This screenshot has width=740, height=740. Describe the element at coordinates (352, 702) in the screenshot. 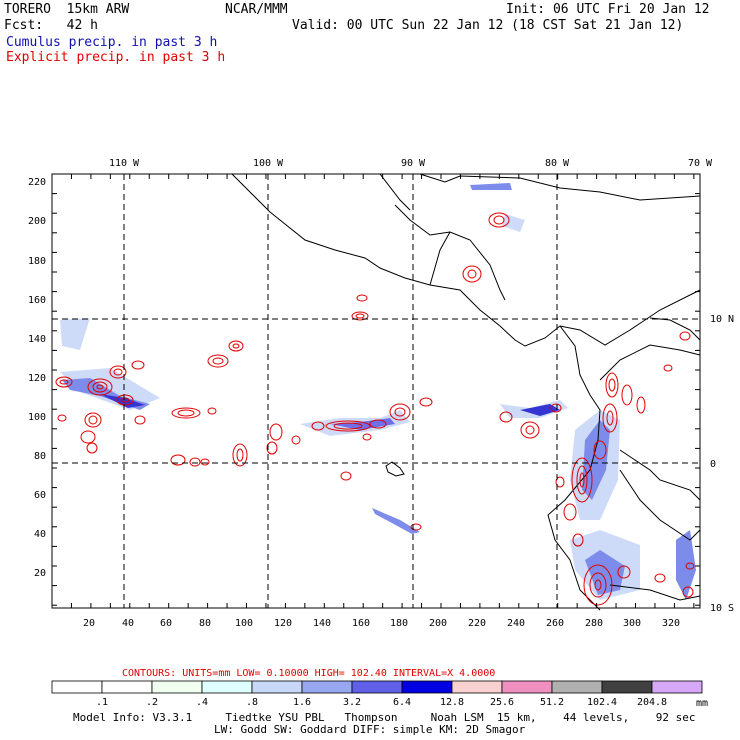

I see `colorbar-label: 3.2` at that location.